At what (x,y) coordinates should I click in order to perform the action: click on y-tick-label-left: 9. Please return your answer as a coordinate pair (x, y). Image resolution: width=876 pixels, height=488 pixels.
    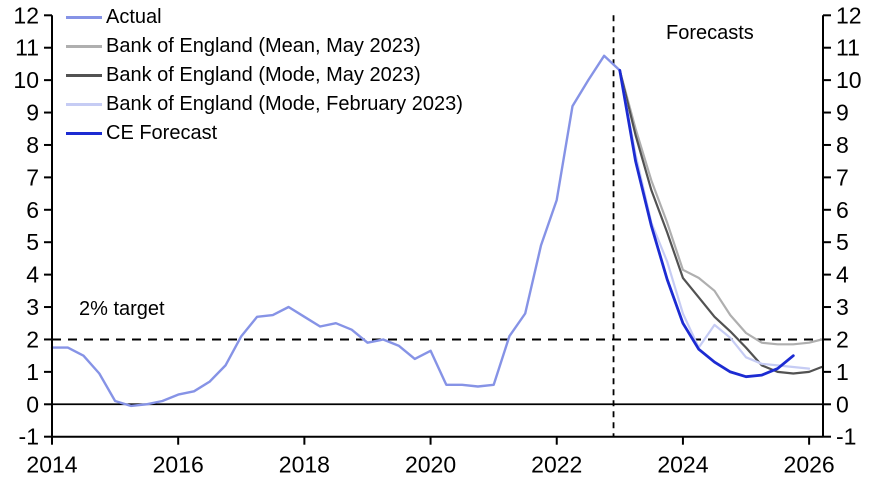
    Looking at the image, I should click on (32, 113).